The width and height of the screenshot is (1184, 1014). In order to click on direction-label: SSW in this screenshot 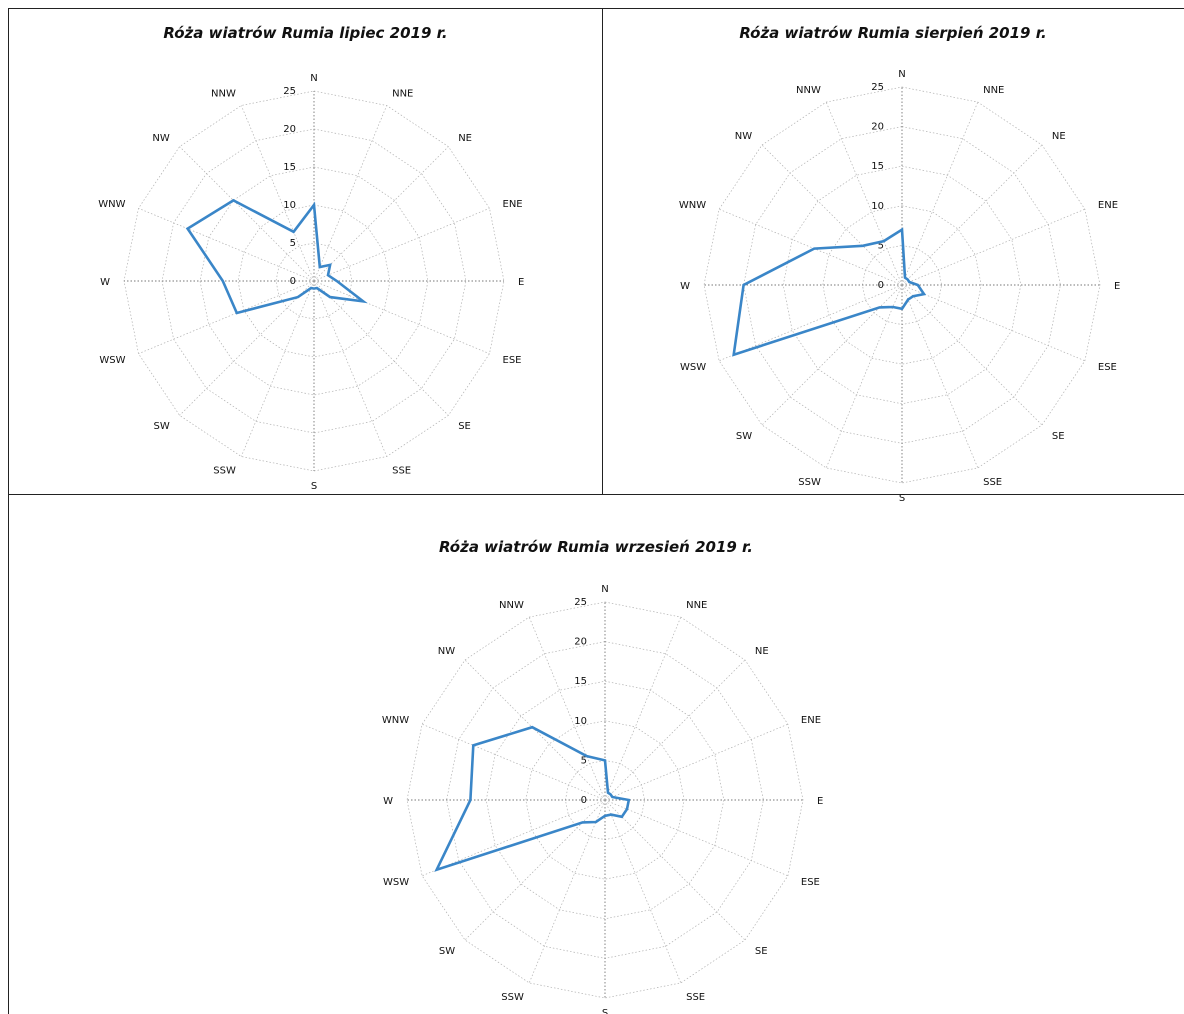, I will do `click(224, 471)`.